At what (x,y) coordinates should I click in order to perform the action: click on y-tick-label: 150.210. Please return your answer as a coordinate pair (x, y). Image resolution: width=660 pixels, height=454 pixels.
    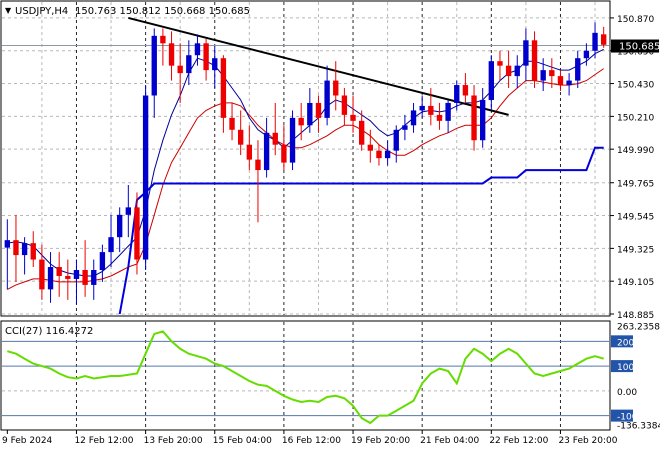
    Looking at the image, I should click on (635, 118).